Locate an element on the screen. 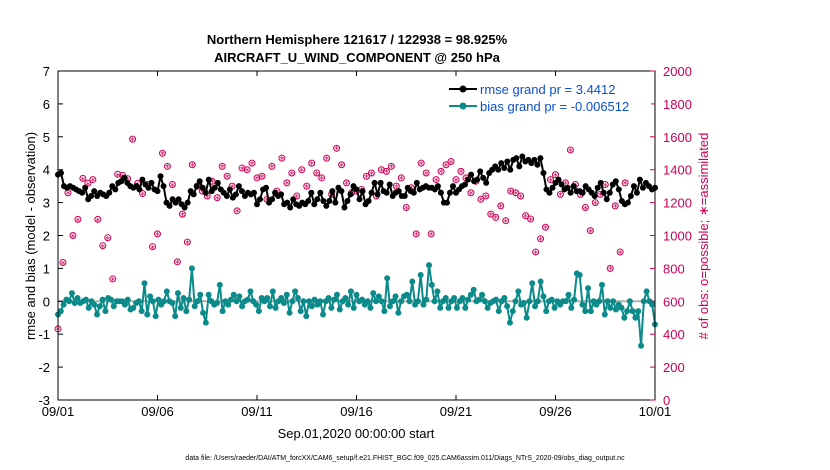 Image resolution: width=830 pixels, height=470 pixels. y-right-axis-ticks: 0 200 400 600 800 1000 1200 1400 1600 1800 2000 is located at coordinates (671, 236).